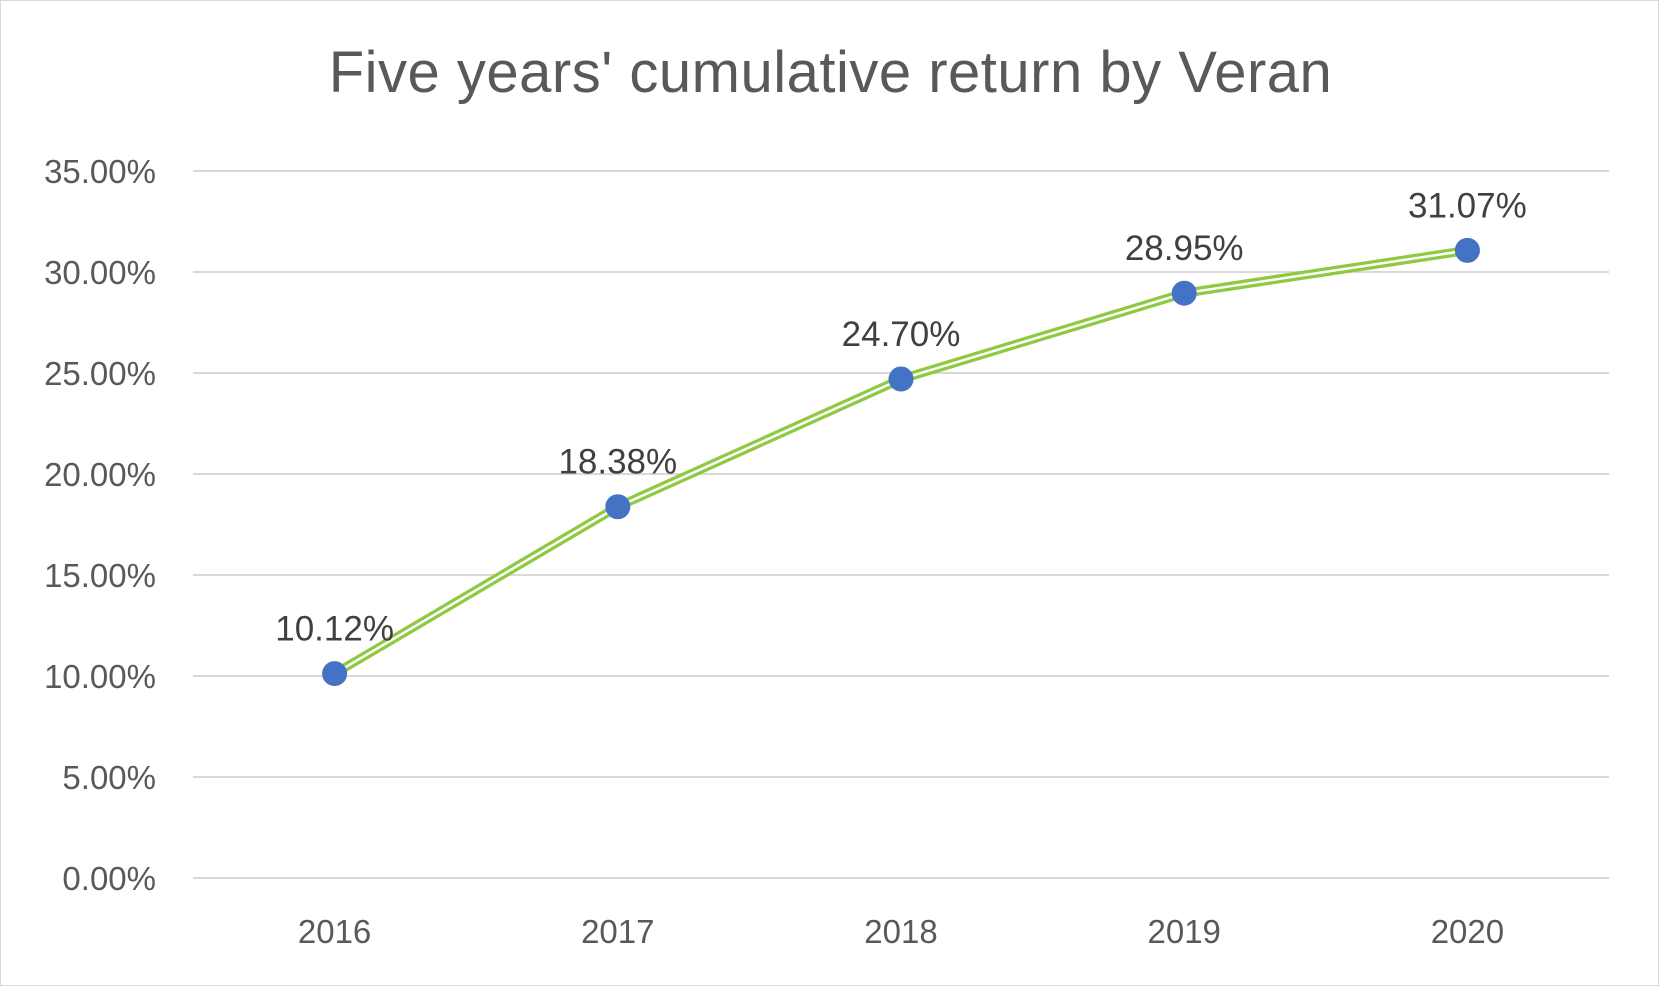 The width and height of the screenshot is (1659, 987). Describe the element at coordinates (1467, 205) in the screenshot. I see `data-label: 31.07%` at that location.